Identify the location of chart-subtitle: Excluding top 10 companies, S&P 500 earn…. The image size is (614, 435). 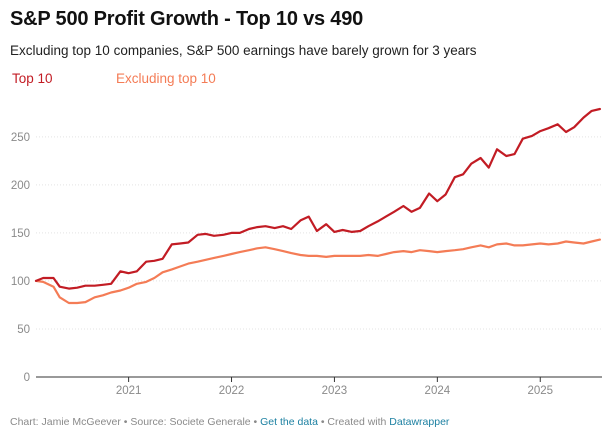
(243, 50).